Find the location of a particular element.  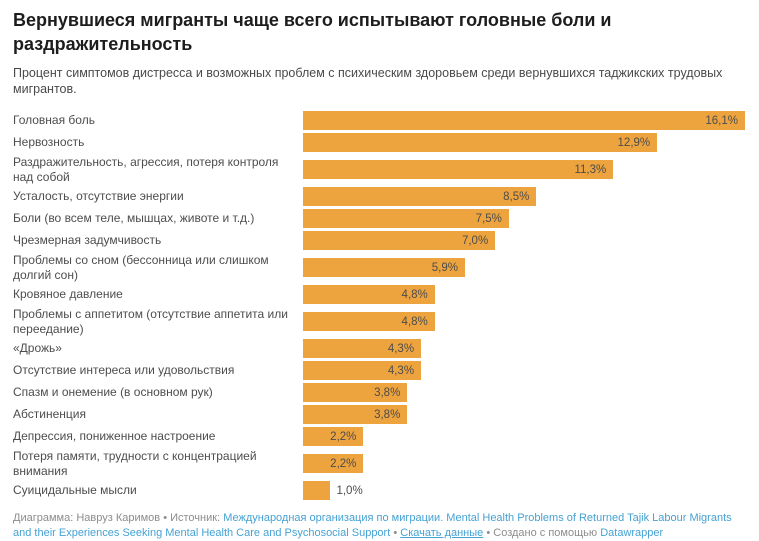

bar-area: 8,5% is located at coordinates (524, 196).